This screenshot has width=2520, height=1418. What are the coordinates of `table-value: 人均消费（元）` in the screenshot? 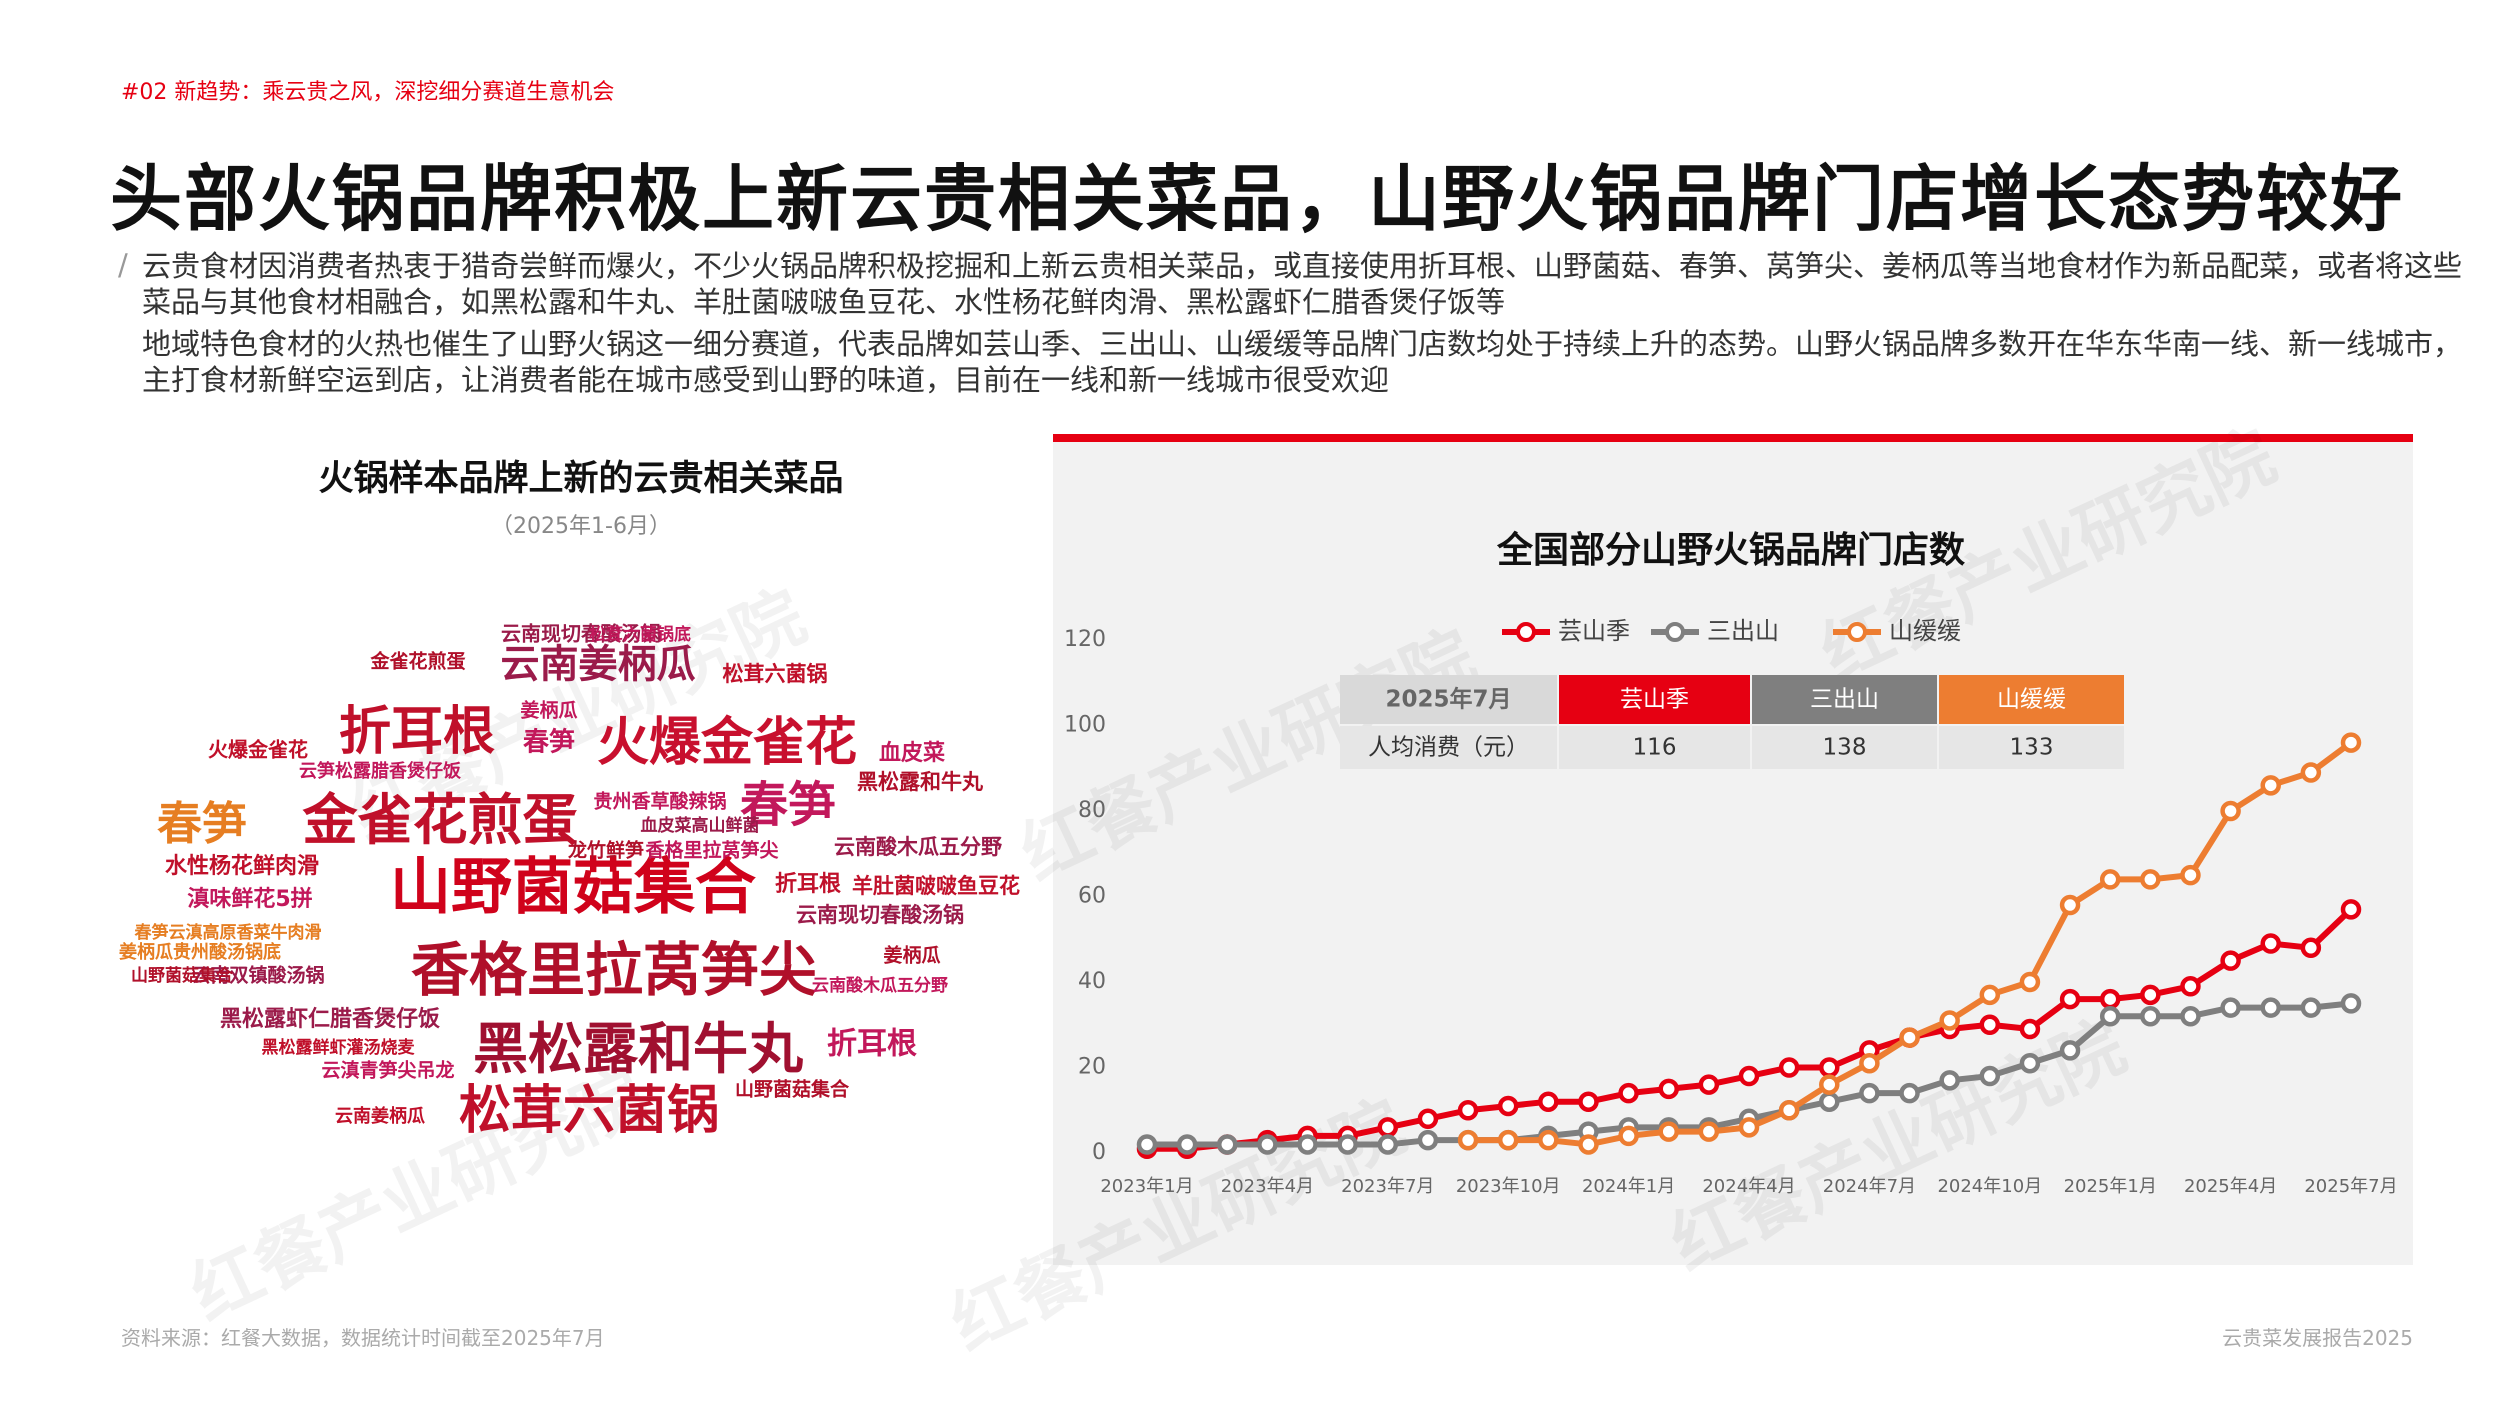 It's located at (1448, 748).